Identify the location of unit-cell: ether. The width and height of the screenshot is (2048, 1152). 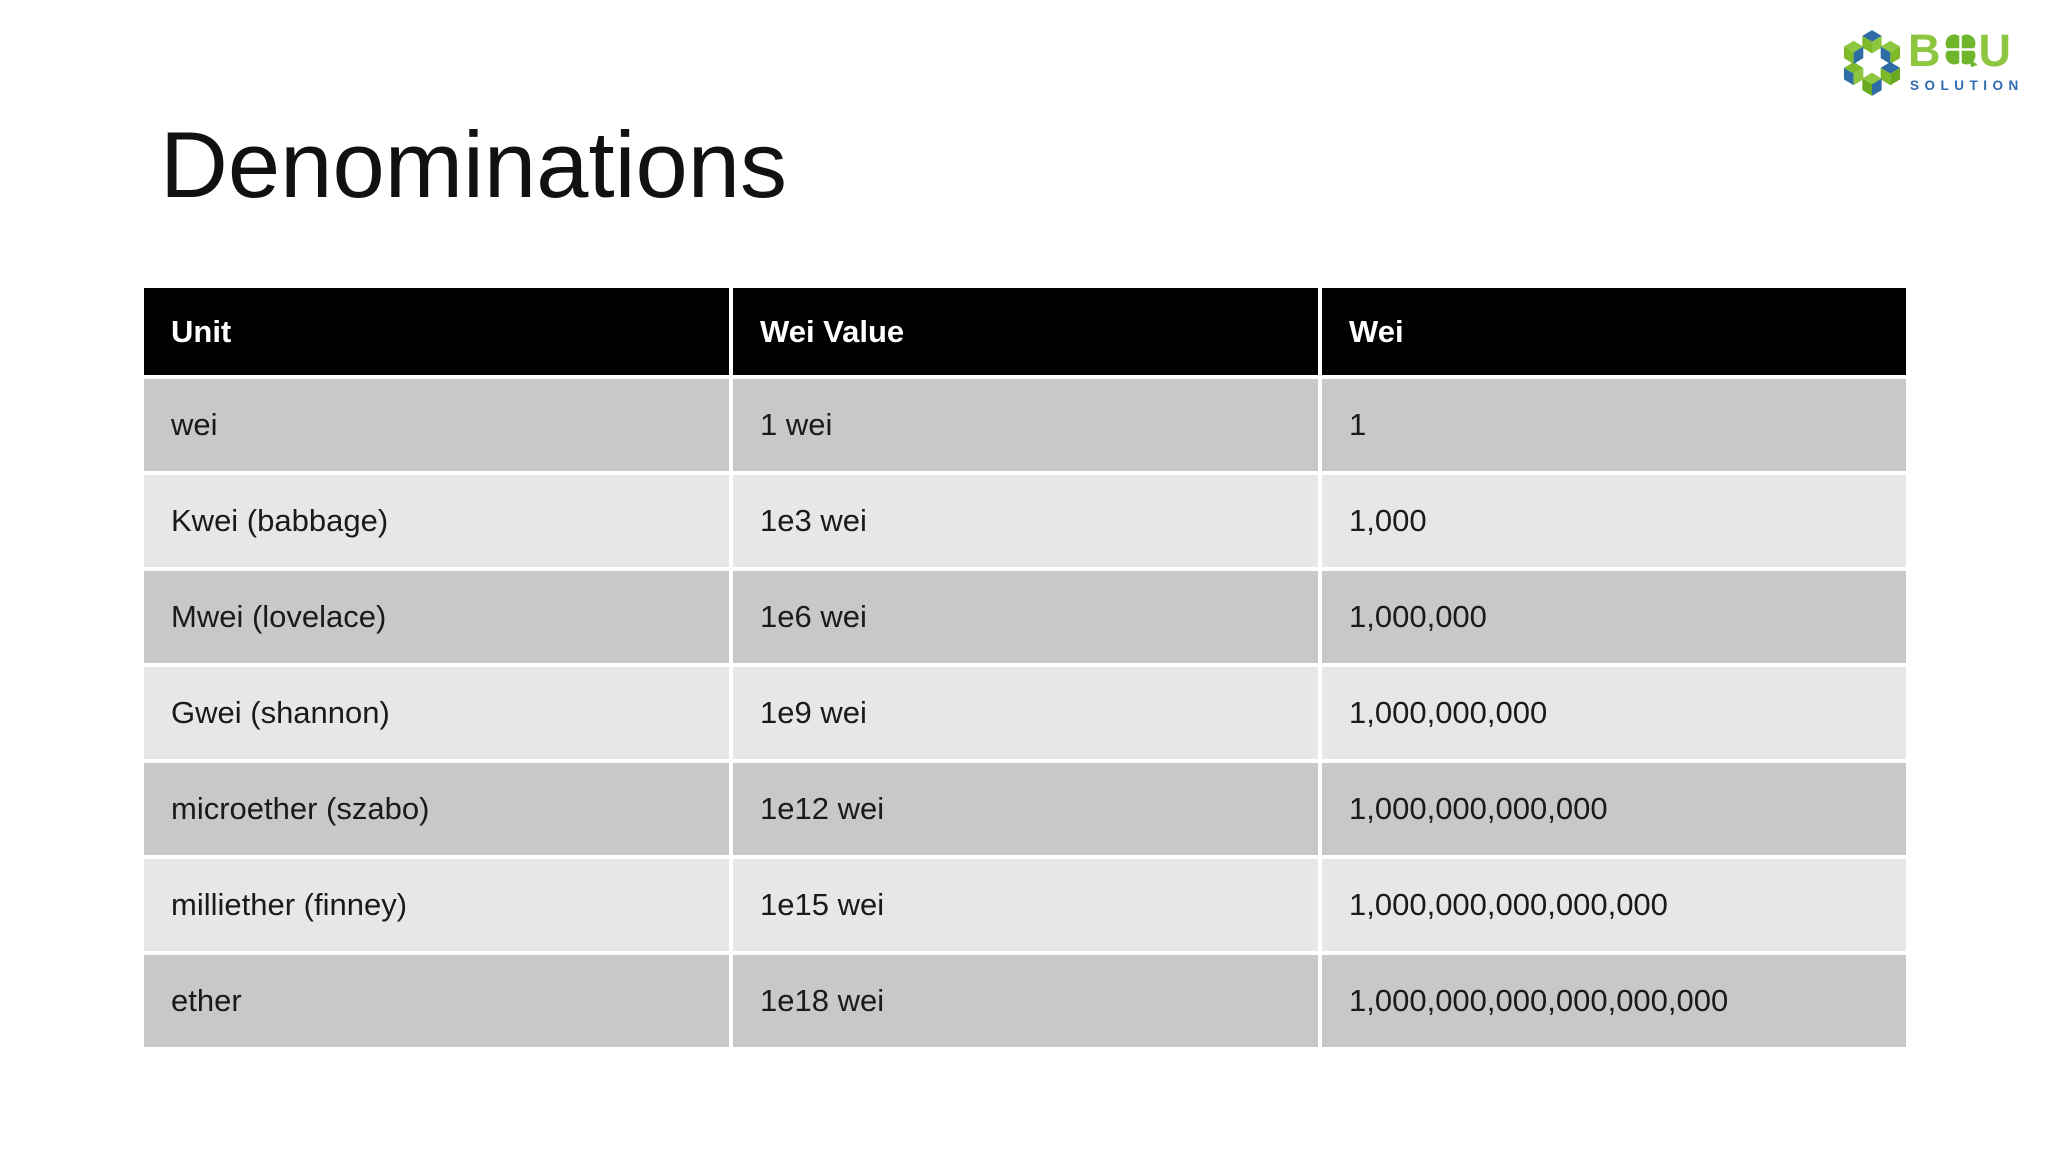
(436, 1001).